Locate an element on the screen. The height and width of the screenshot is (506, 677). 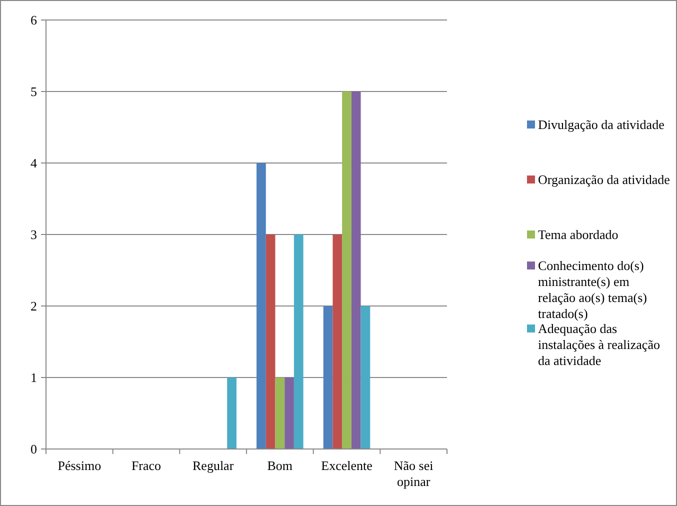
legend-label: Tema abordado is located at coordinates (578, 234).